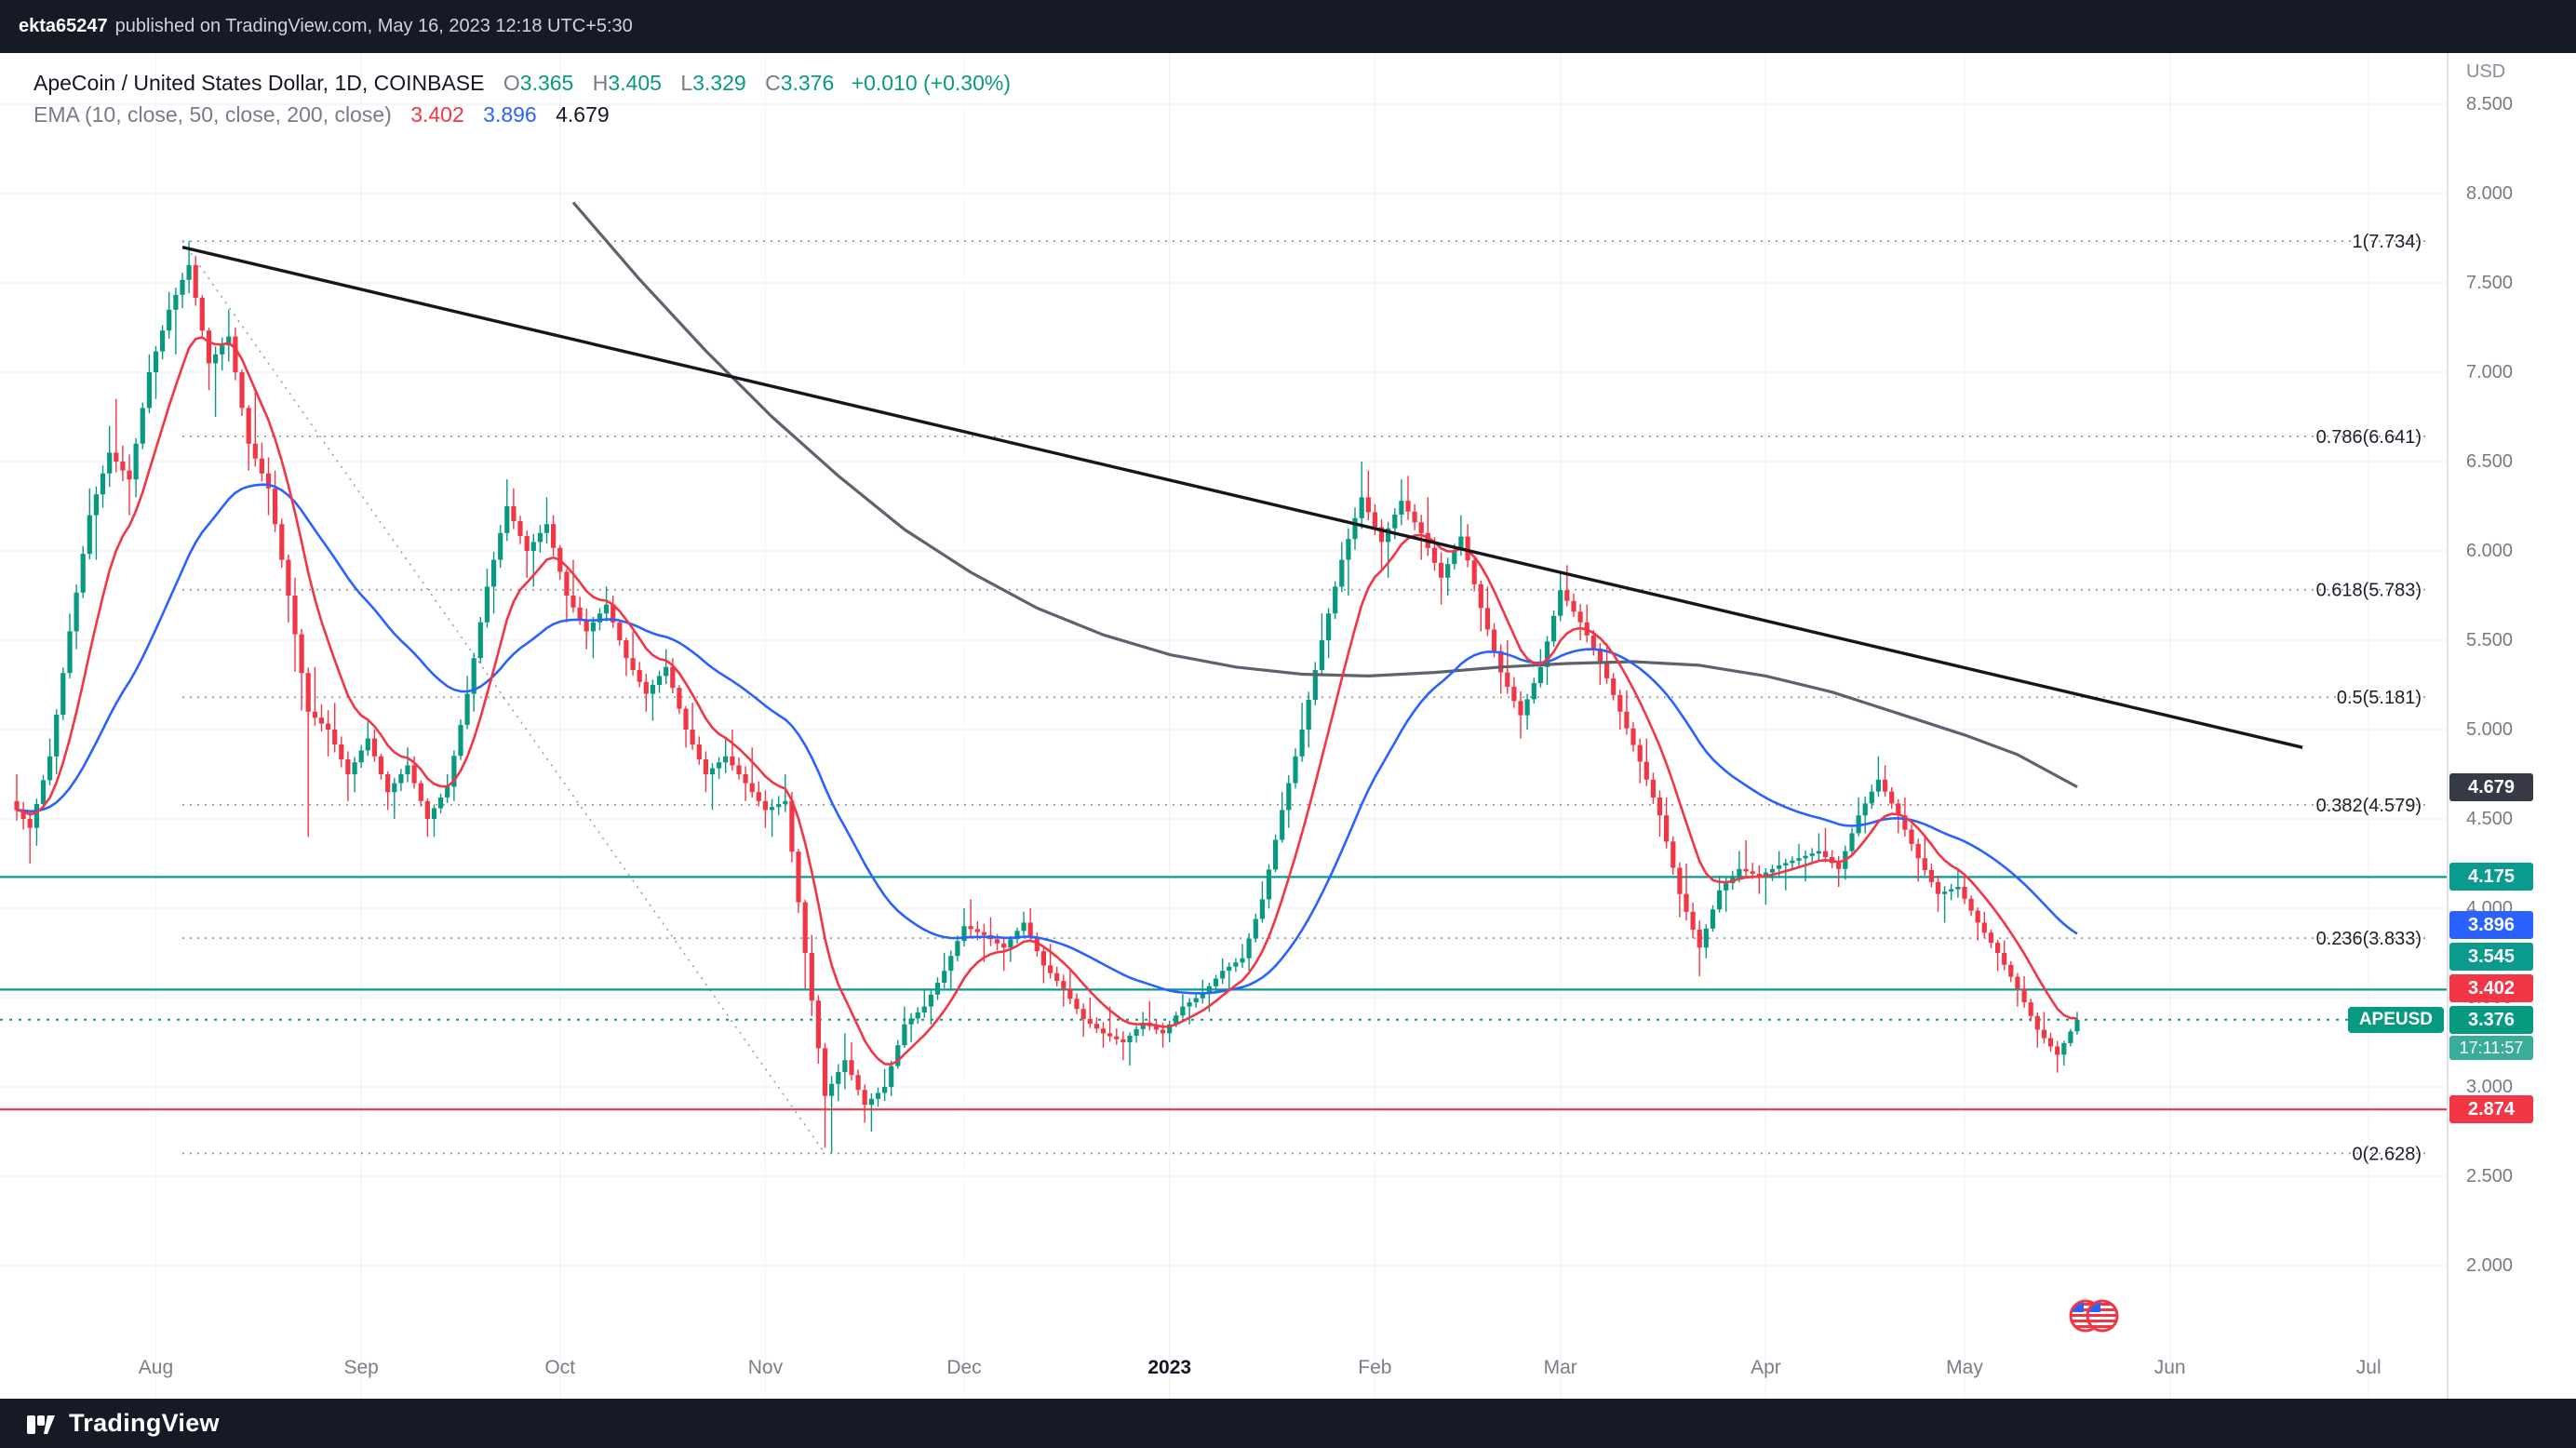 The image size is (2576, 1448). Describe the element at coordinates (2387, 242) in the screenshot. I see `fib-level-label: 1(7.734)` at that location.